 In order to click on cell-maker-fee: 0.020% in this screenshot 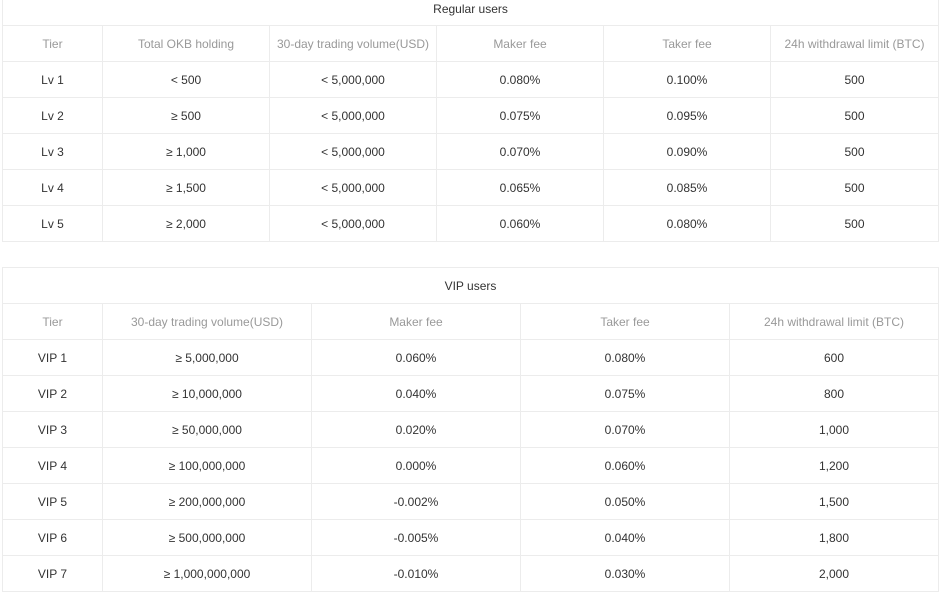, I will do `click(416, 429)`.